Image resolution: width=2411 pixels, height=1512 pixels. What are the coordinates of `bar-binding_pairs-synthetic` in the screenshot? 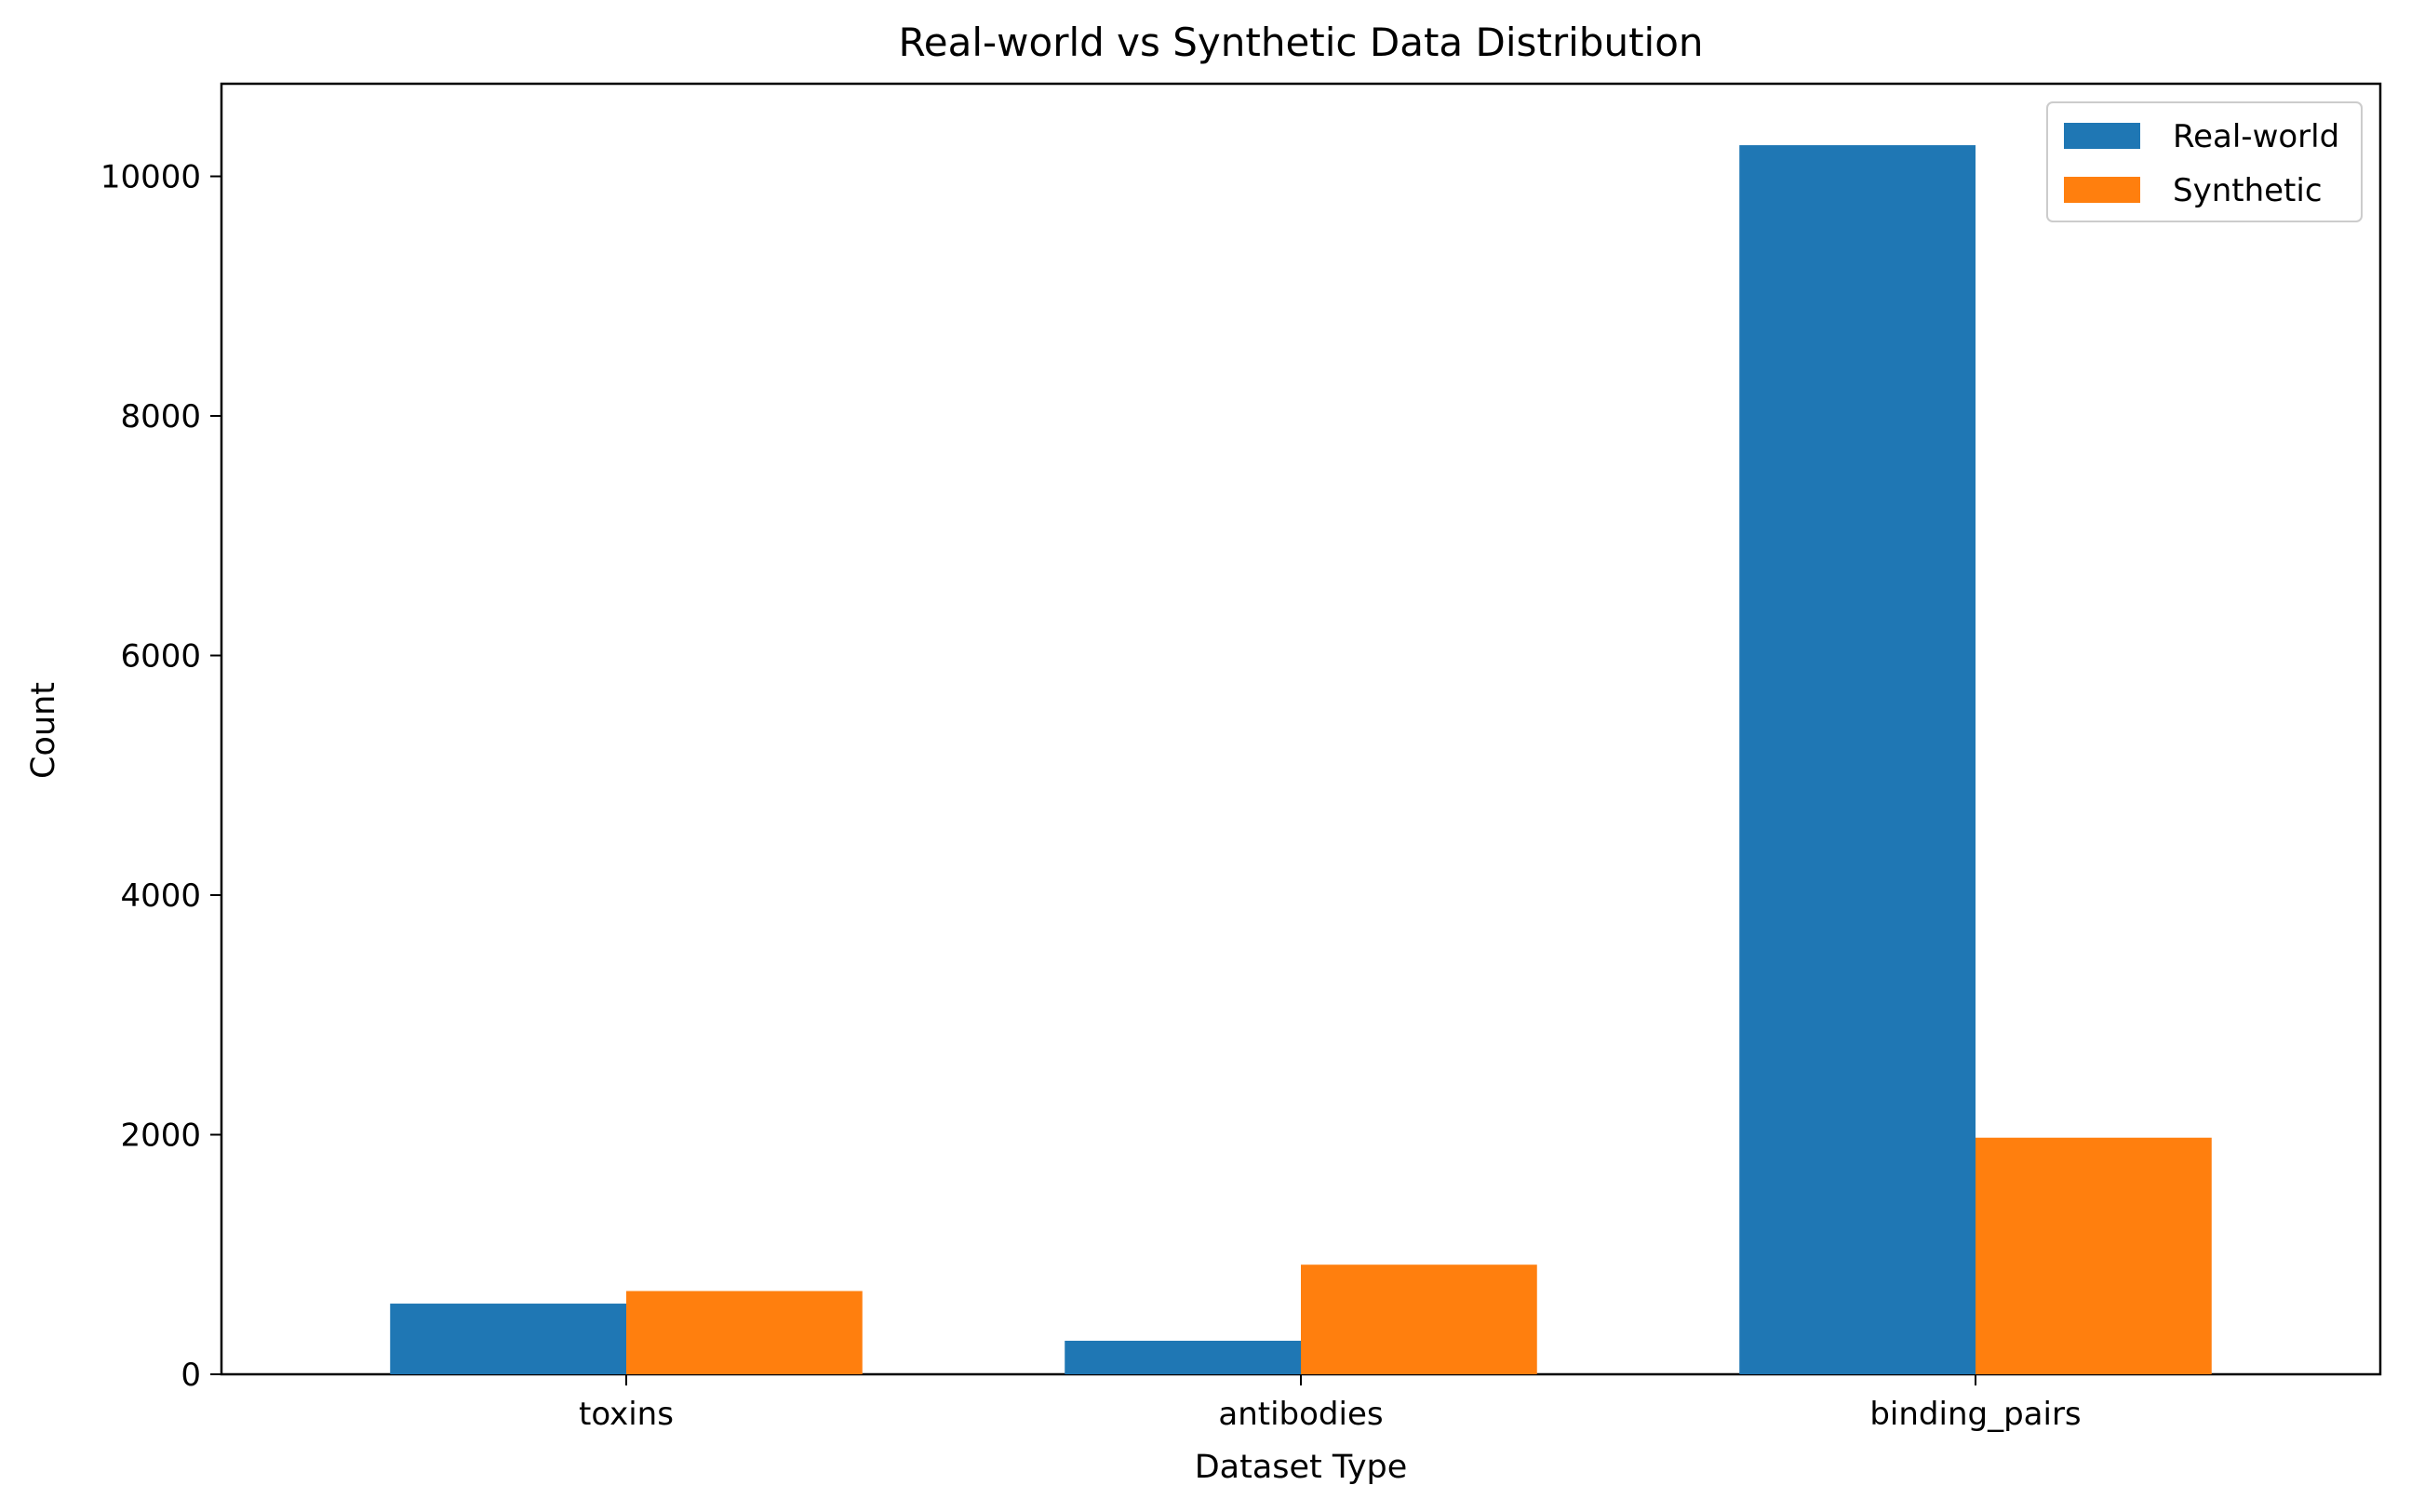 It's located at (2094, 1255).